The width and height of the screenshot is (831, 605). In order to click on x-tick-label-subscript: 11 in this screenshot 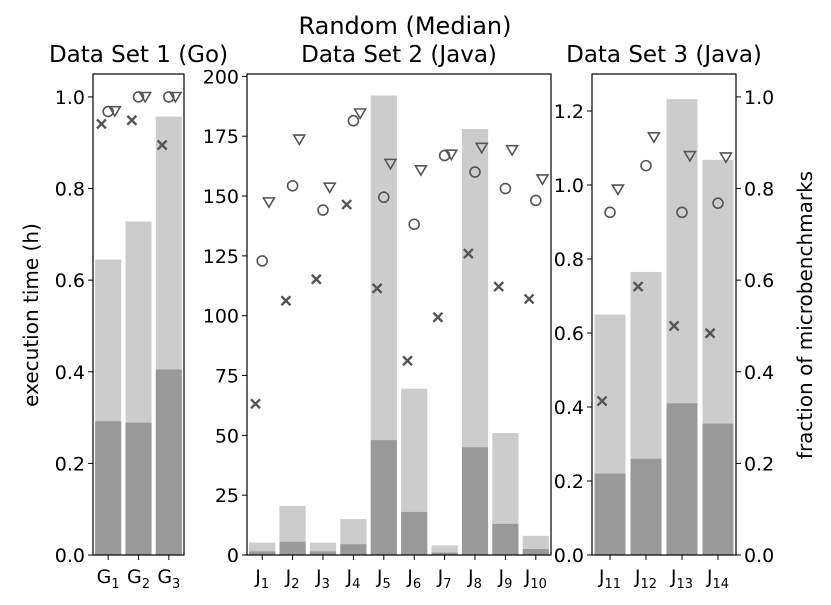, I will do `click(613, 584)`.